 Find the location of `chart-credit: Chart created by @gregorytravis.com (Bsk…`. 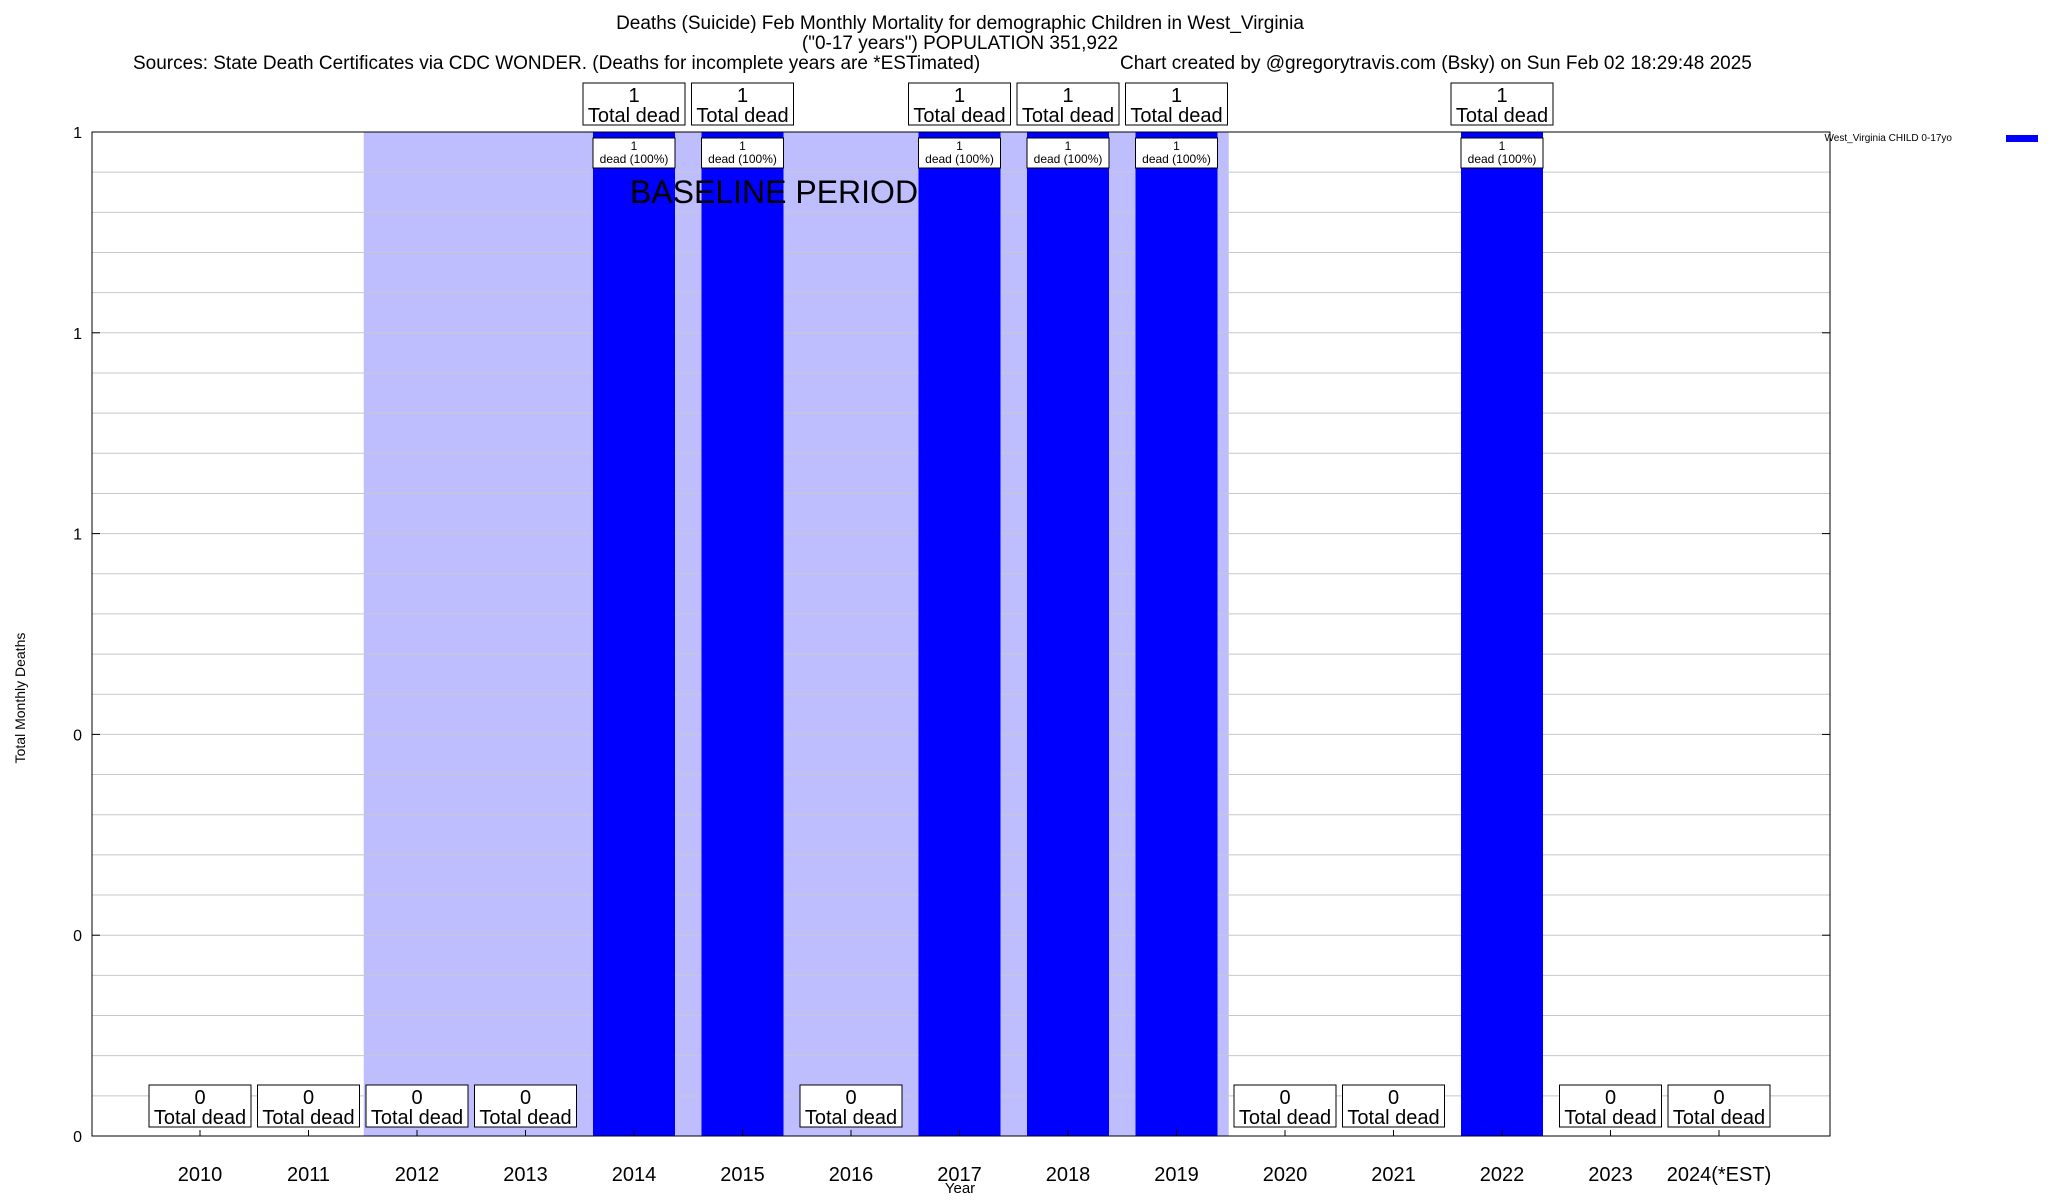

chart-credit: Chart created by @gregorytravis.com (Bsk… is located at coordinates (1436, 63).